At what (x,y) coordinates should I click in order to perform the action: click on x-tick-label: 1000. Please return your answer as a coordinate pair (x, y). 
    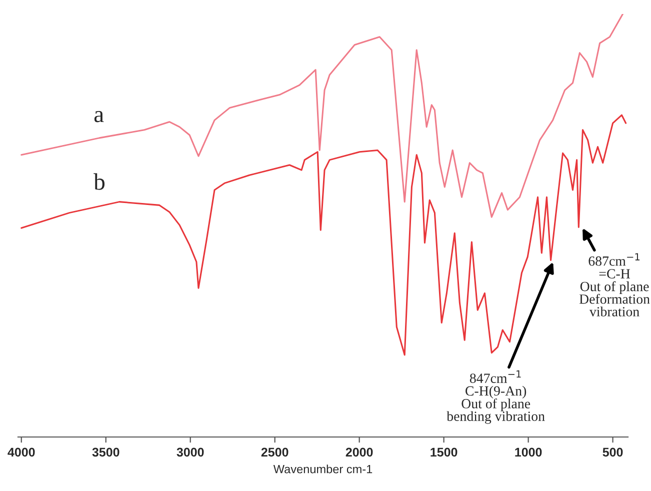
    Looking at the image, I should click on (528, 452).